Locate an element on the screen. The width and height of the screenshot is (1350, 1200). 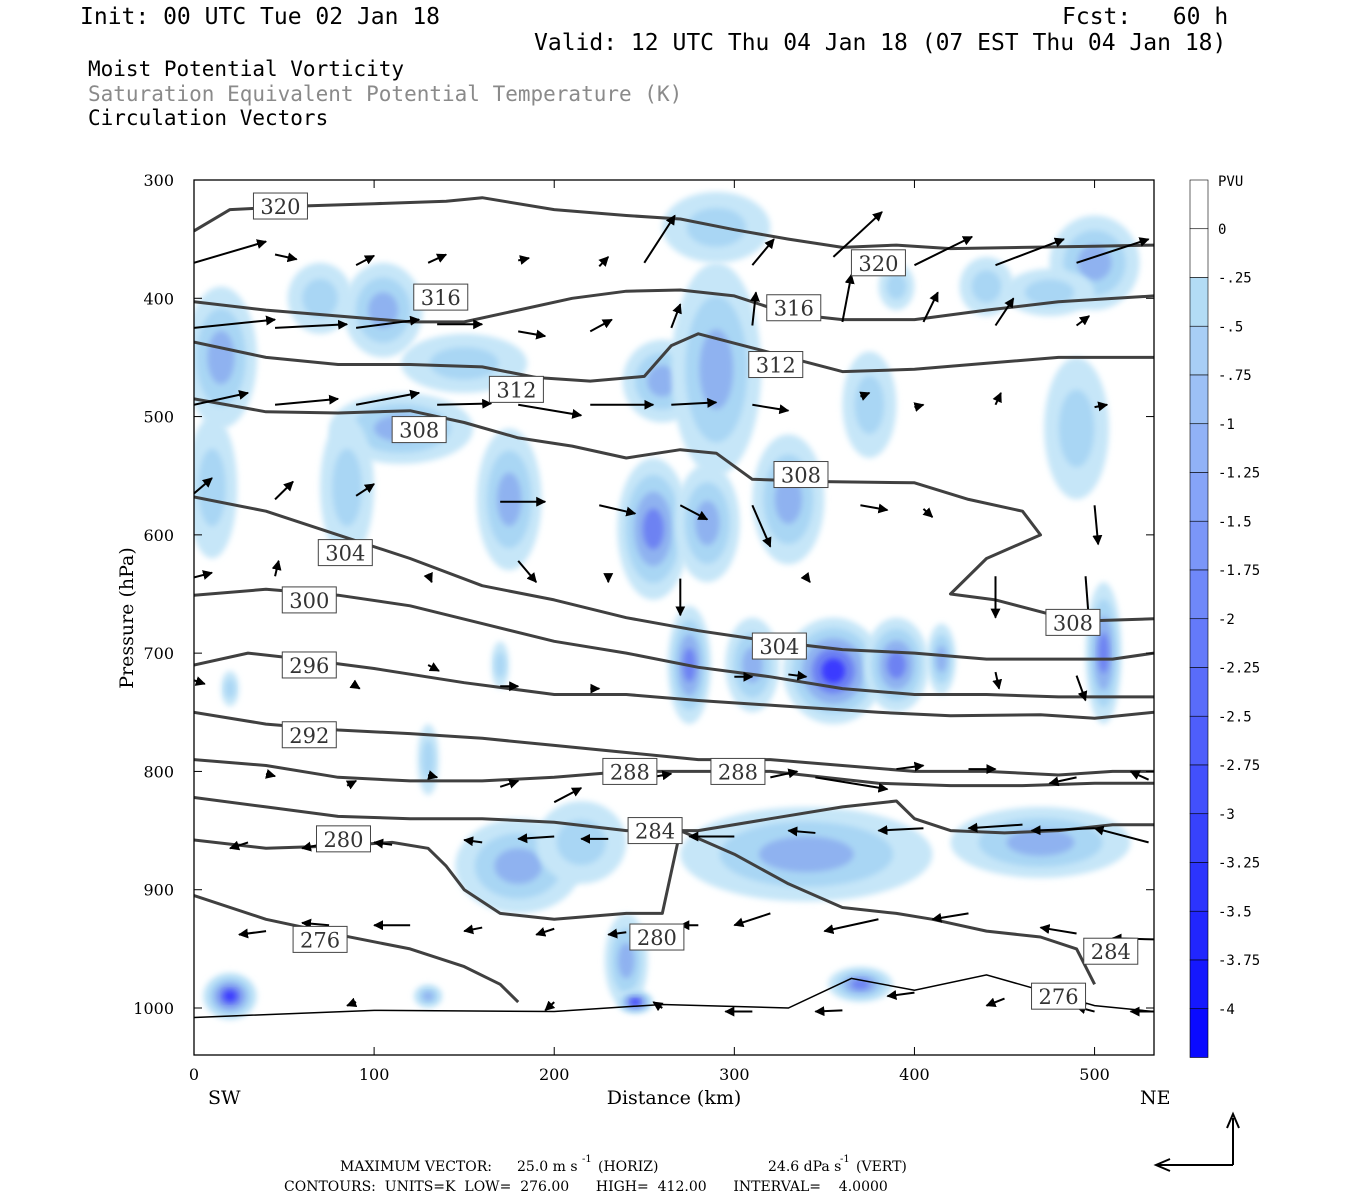
y-tick-label-700: 700 is located at coordinates (158, 653).